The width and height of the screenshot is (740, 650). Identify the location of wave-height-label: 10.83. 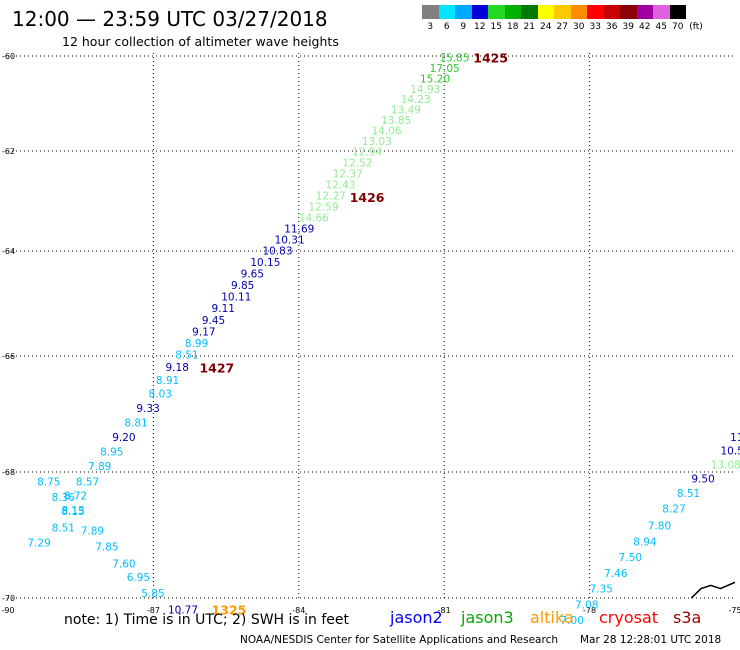
(277, 252).